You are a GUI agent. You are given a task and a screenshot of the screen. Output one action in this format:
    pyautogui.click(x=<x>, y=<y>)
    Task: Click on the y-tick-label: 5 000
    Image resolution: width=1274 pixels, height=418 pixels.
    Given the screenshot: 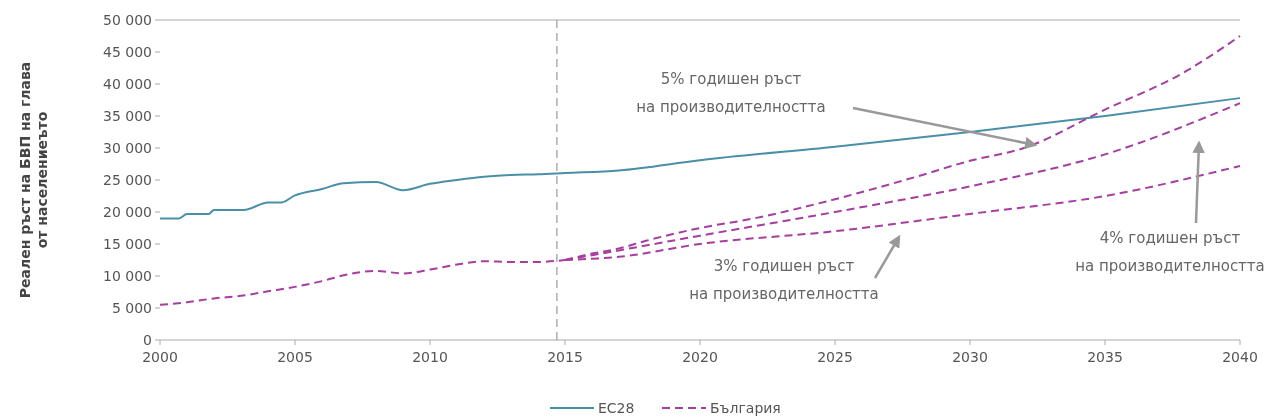 What is the action you would take?
    pyautogui.click(x=131, y=307)
    